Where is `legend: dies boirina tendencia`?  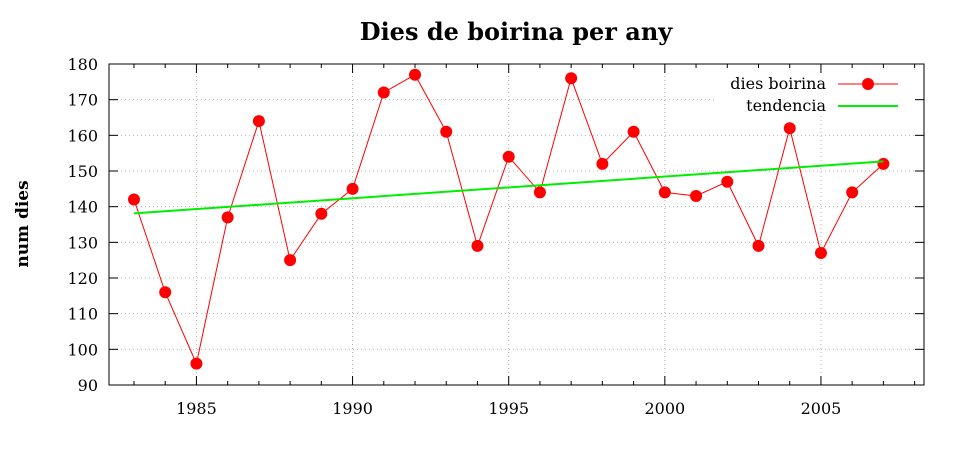 legend: dies boirina tendencia is located at coordinates (814, 94).